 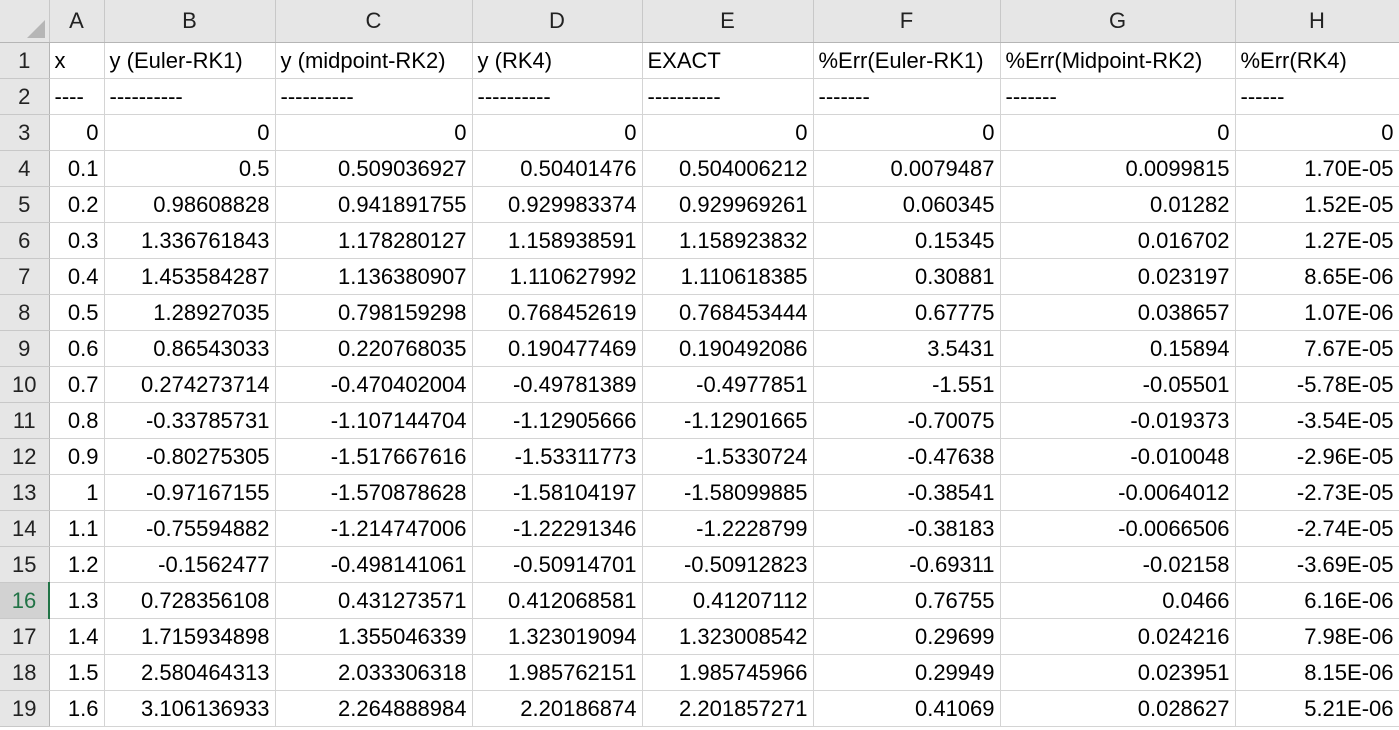 I want to click on cell-g6: 0.016702, so click(x=1118, y=240).